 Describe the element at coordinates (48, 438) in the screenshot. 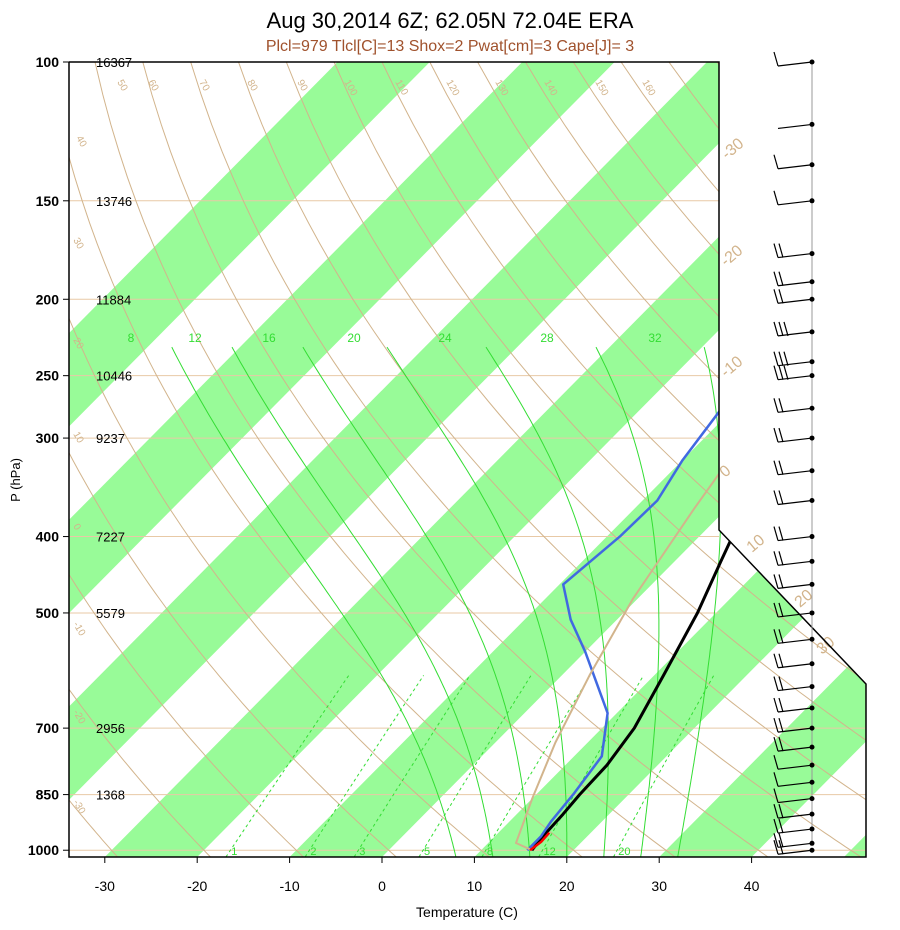

I see `y-tick-label: 300` at that location.